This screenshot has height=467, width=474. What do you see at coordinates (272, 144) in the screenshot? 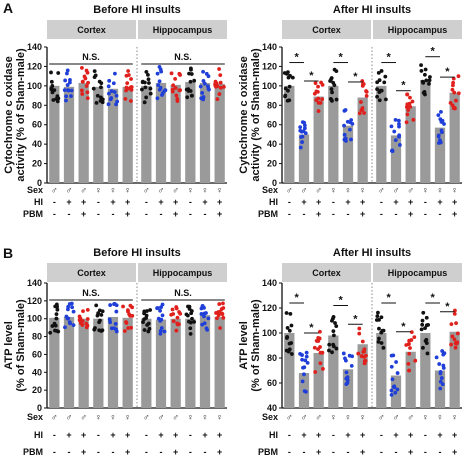
I see `y-tick-label: 40` at bounding box center [272, 144].